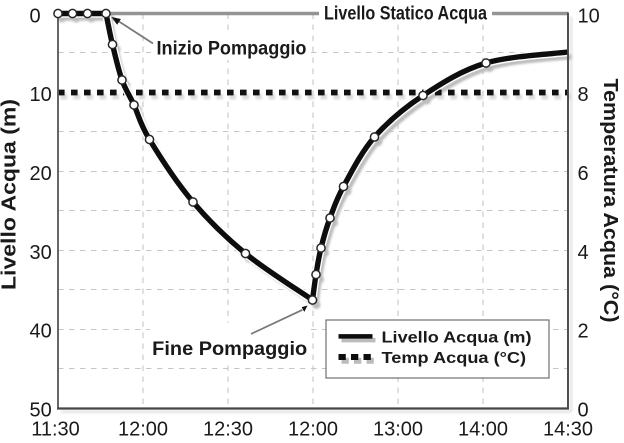  I want to click on svg-text: 12:30, so click(228, 430).